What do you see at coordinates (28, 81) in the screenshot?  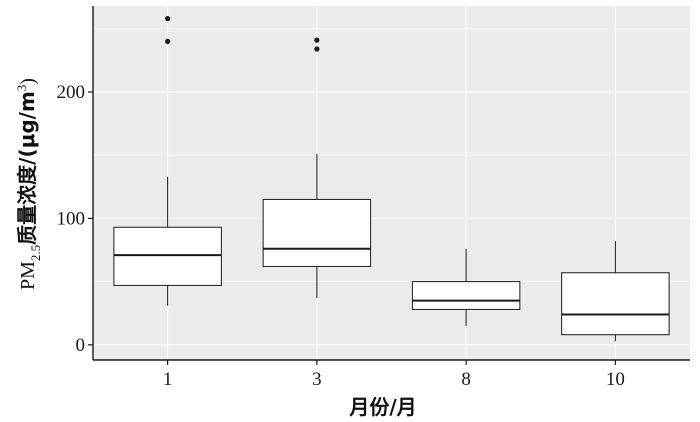 I see `y-axis-title-suffix: )` at bounding box center [28, 81].